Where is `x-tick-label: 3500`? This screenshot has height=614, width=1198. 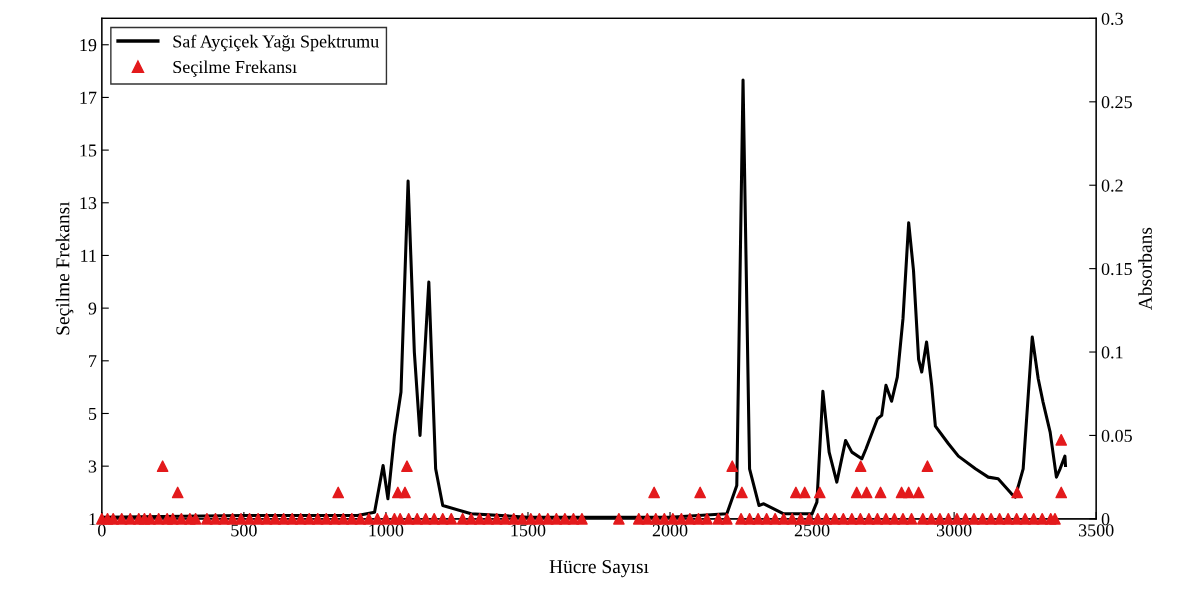
x-tick-label: 3500 is located at coordinates (1096, 530).